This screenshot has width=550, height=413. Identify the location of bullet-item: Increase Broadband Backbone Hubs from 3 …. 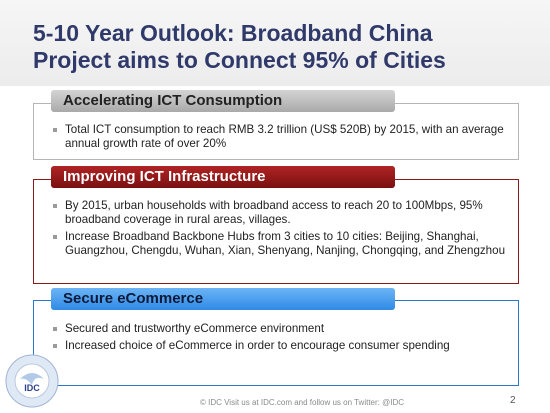
(283, 244).